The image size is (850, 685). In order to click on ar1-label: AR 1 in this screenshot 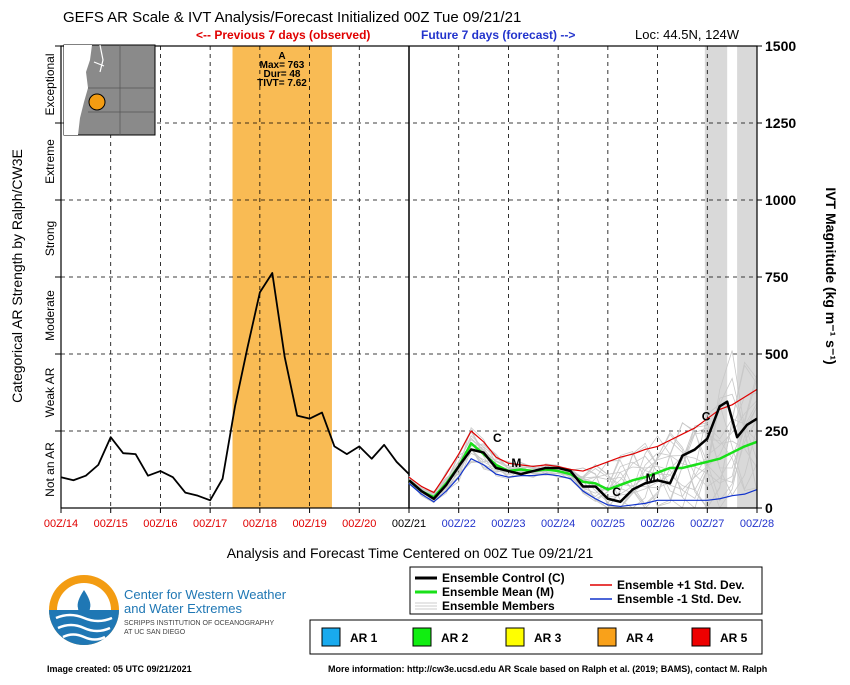, I will do `click(364, 638)`.